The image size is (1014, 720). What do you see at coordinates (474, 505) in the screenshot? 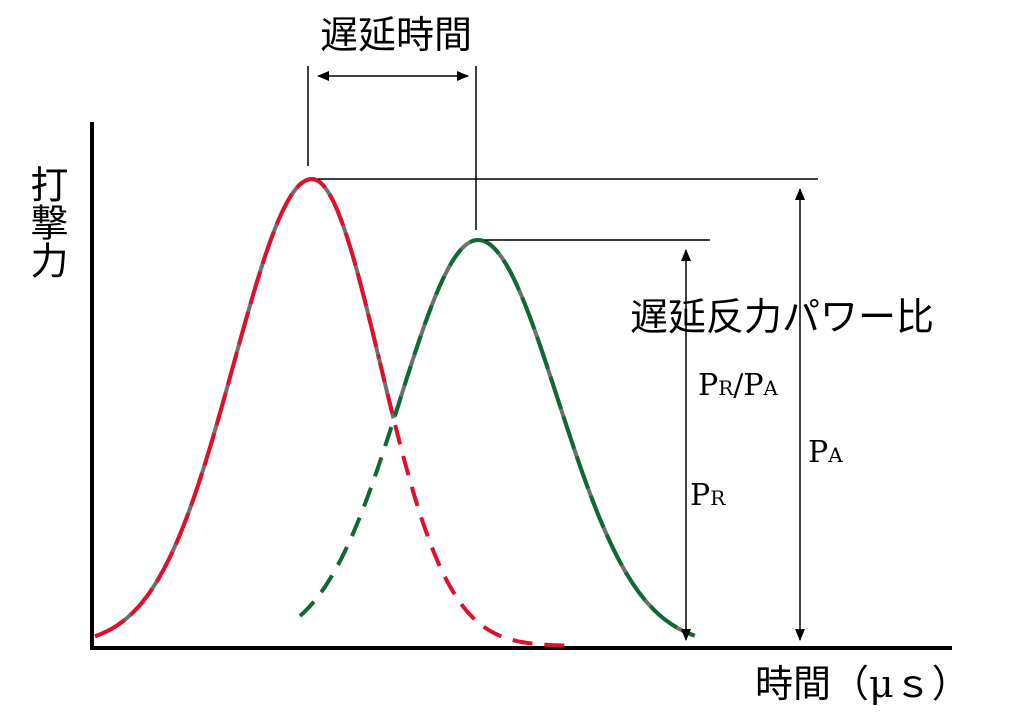
I see `primary-pulse-decay-dashed` at bounding box center [474, 505].